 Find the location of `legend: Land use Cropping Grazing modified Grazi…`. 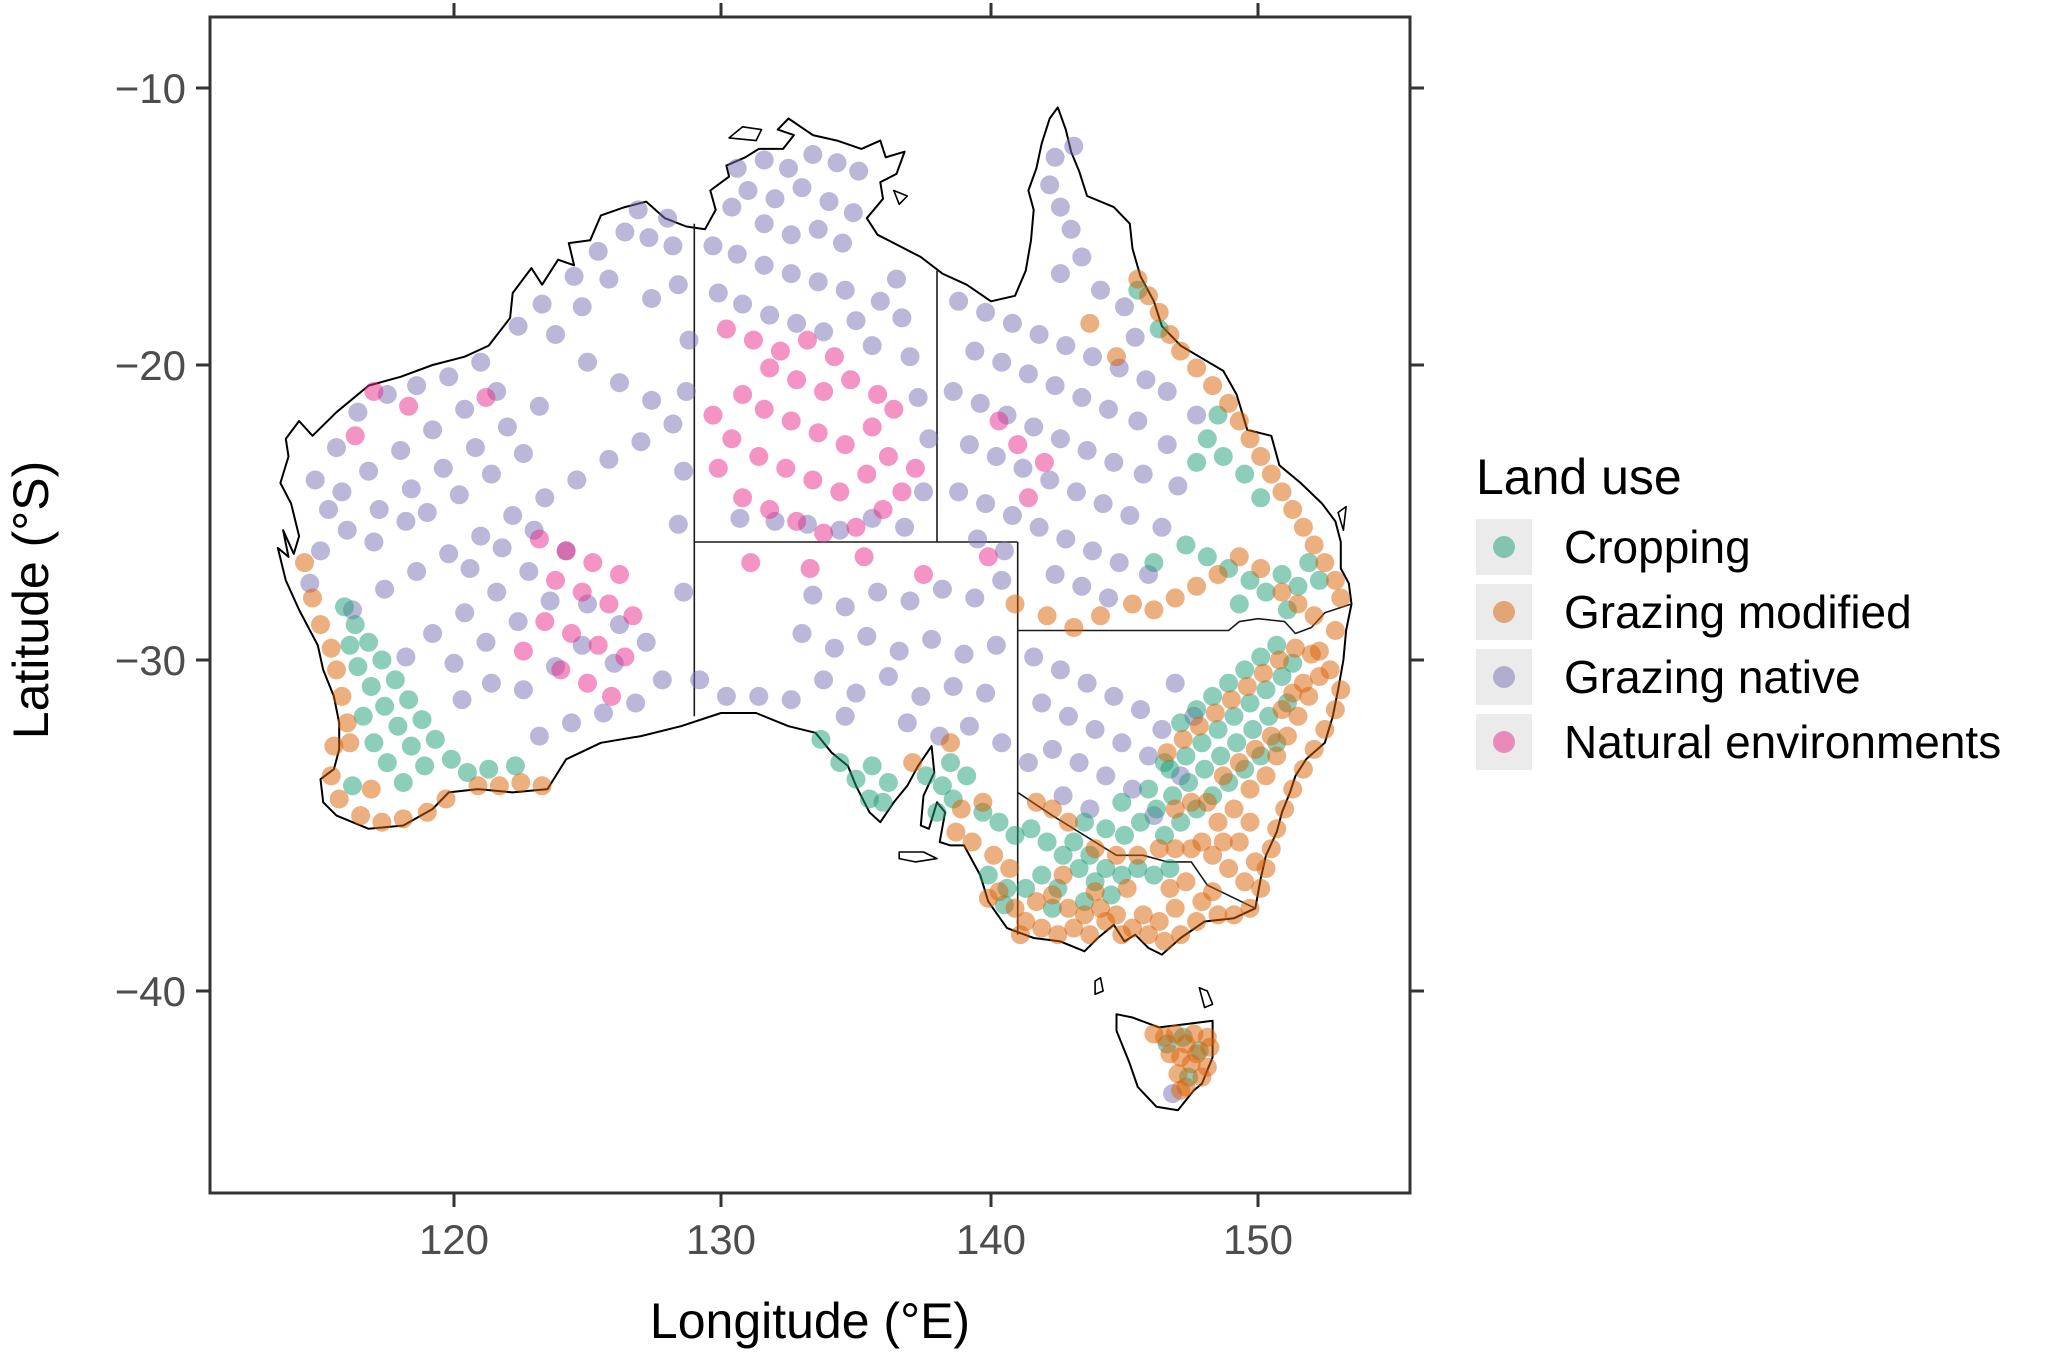

legend: Land use Cropping Grazing modified Grazi… is located at coordinates (1738, 609).